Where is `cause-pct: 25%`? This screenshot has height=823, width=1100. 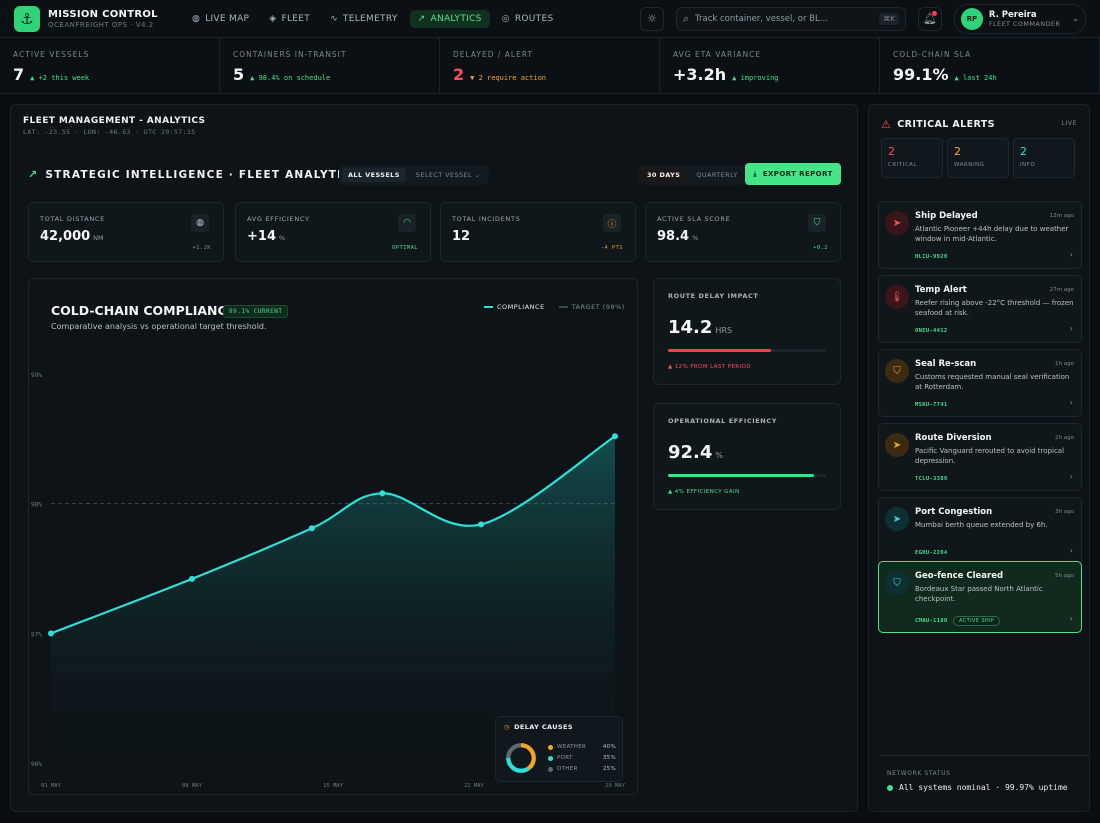
cause-pct: 25% is located at coordinates (609, 769).